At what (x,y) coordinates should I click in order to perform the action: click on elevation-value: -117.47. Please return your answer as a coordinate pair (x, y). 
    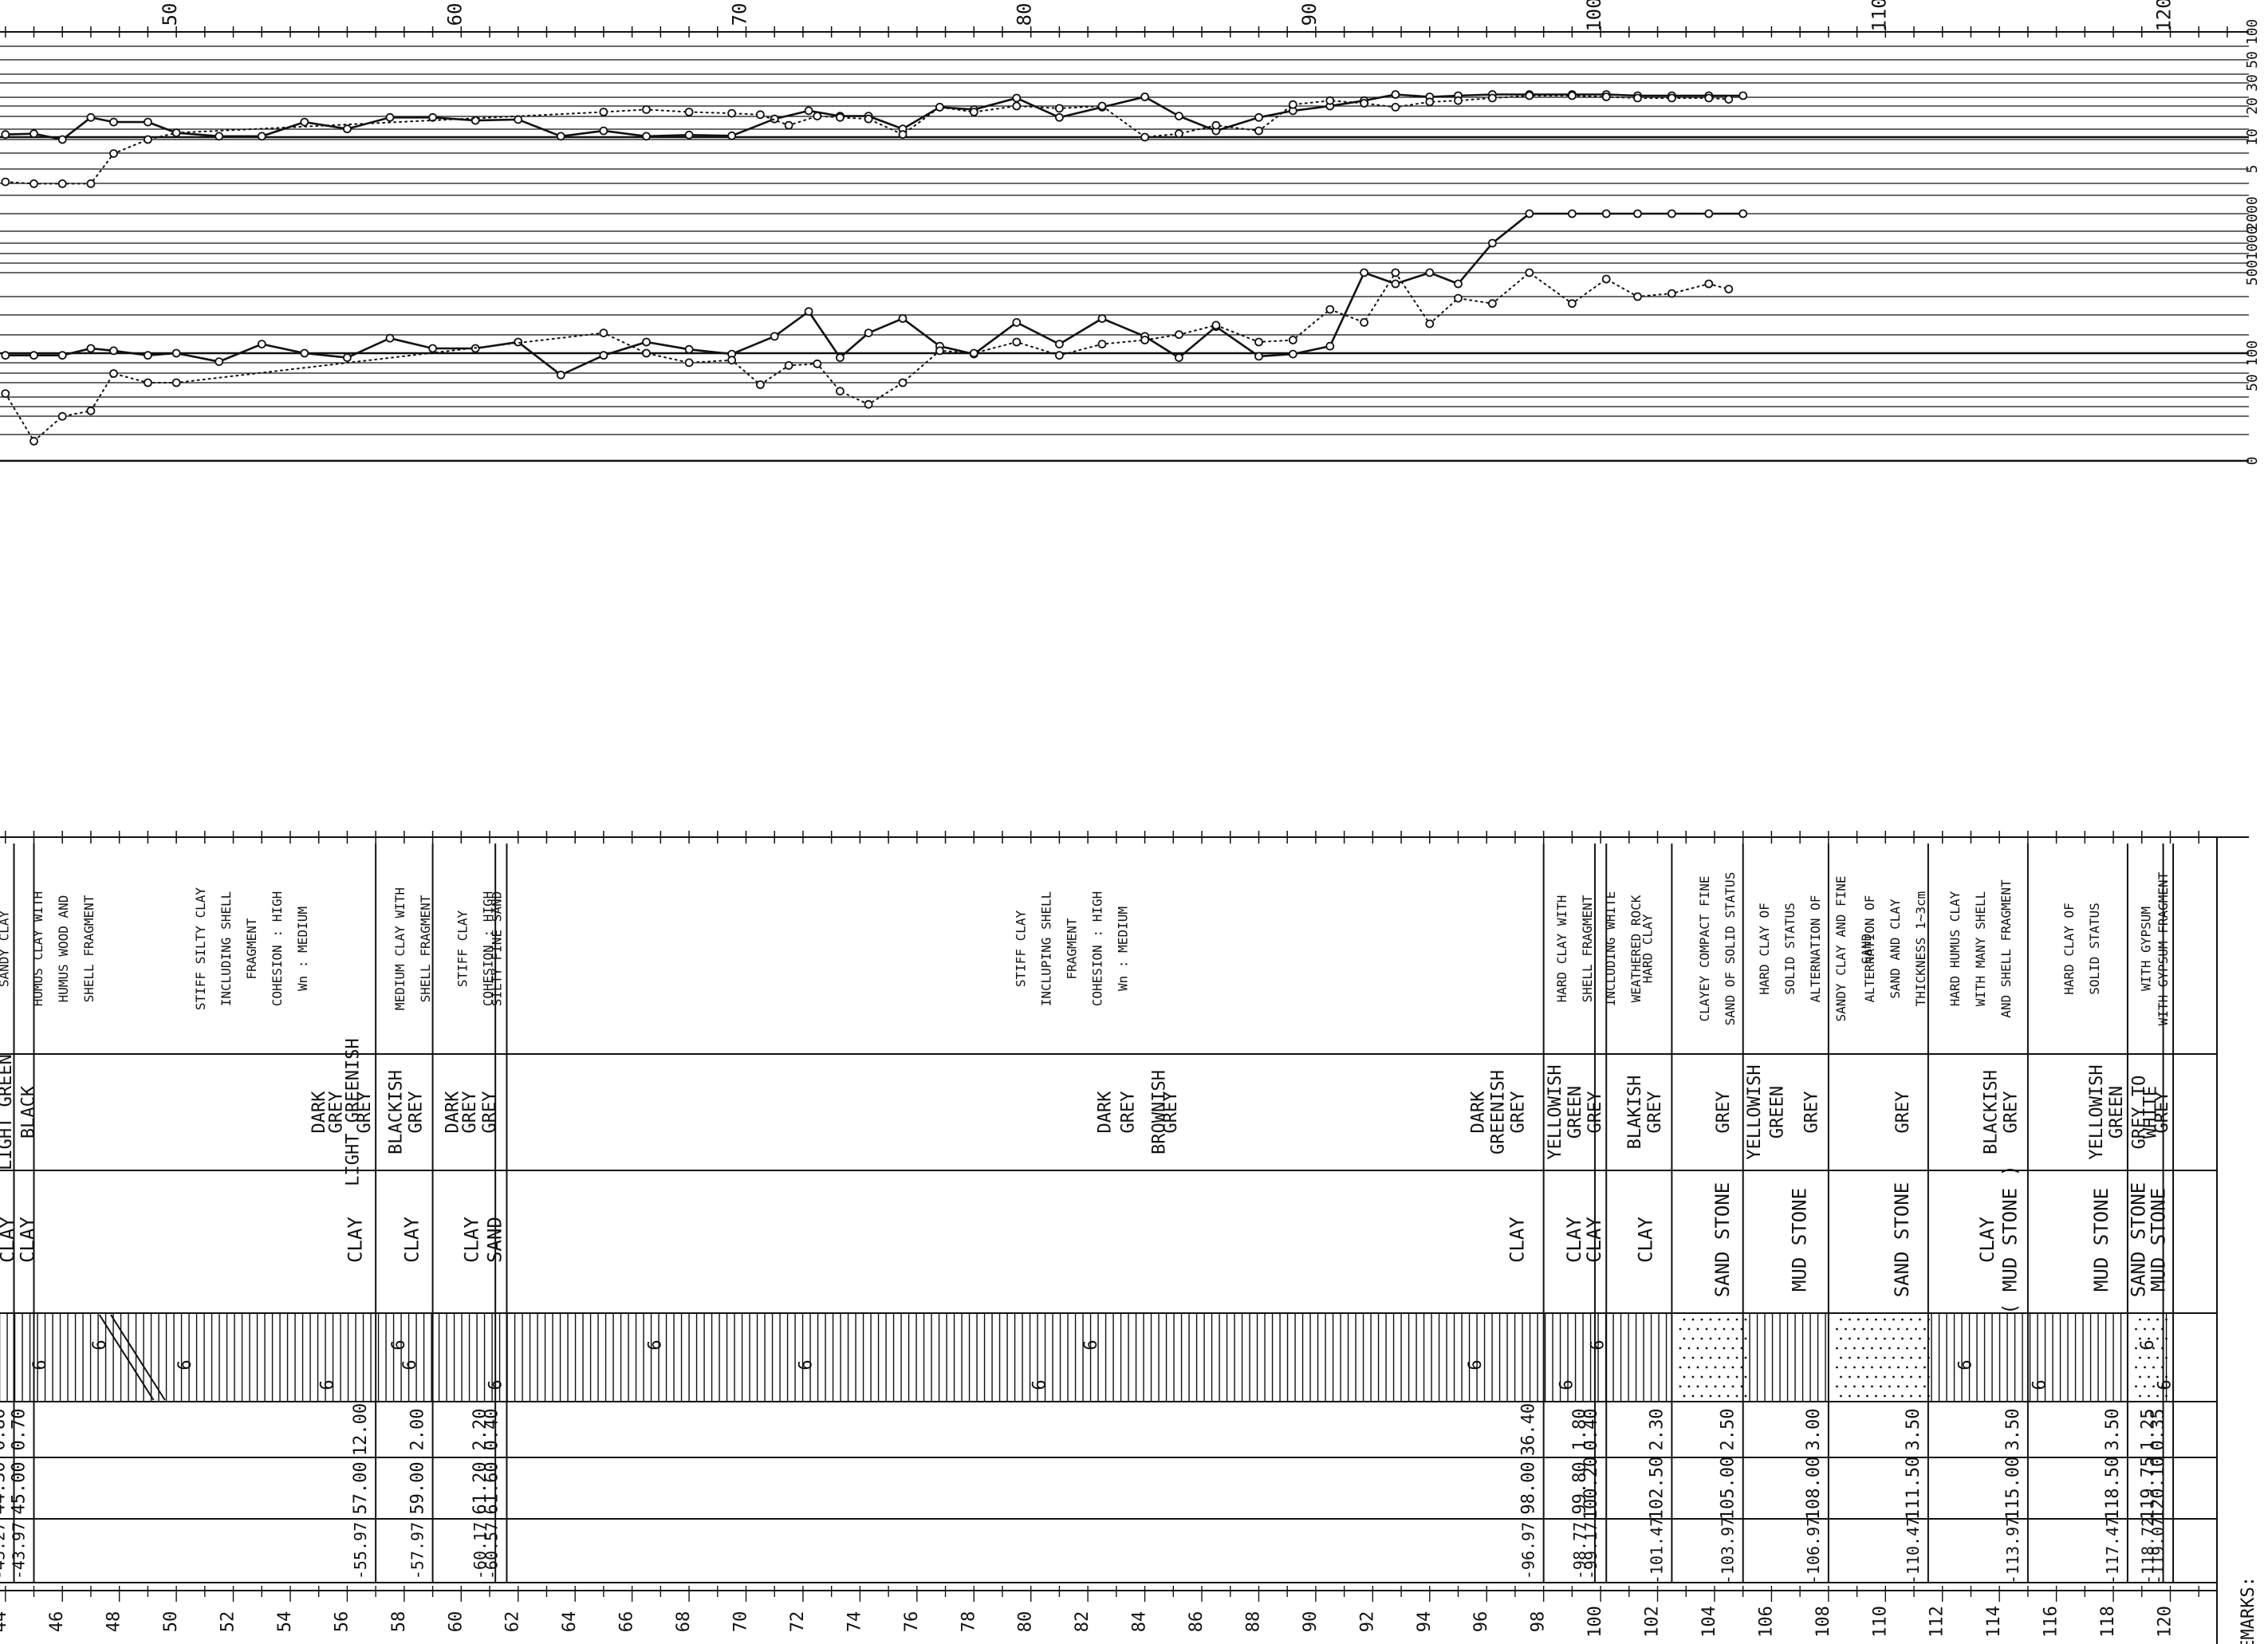
    Looking at the image, I should click on (2112, 1550).